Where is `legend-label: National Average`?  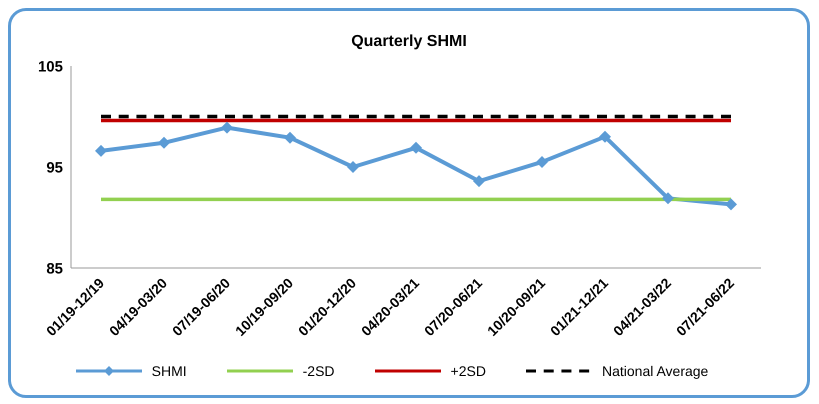 legend-label: National Average is located at coordinates (655, 371).